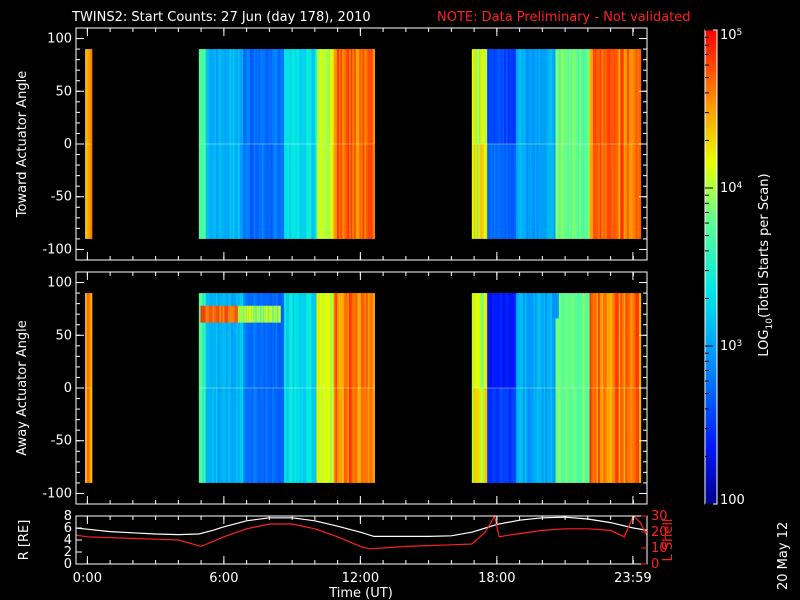  Describe the element at coordinates (61, 197) in the screenshot. I see `y-tick-label: -50` at that location.